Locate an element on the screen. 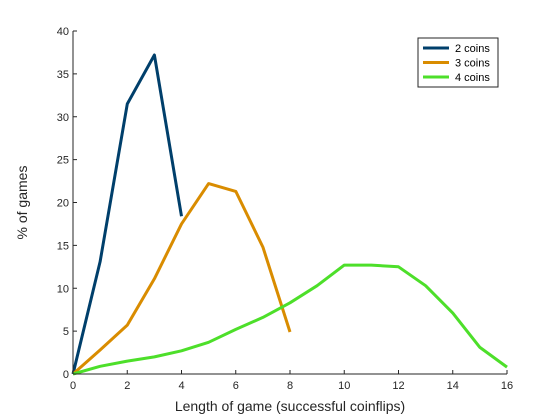  y-tick-label: 0 is located at coordinates (66, 375).